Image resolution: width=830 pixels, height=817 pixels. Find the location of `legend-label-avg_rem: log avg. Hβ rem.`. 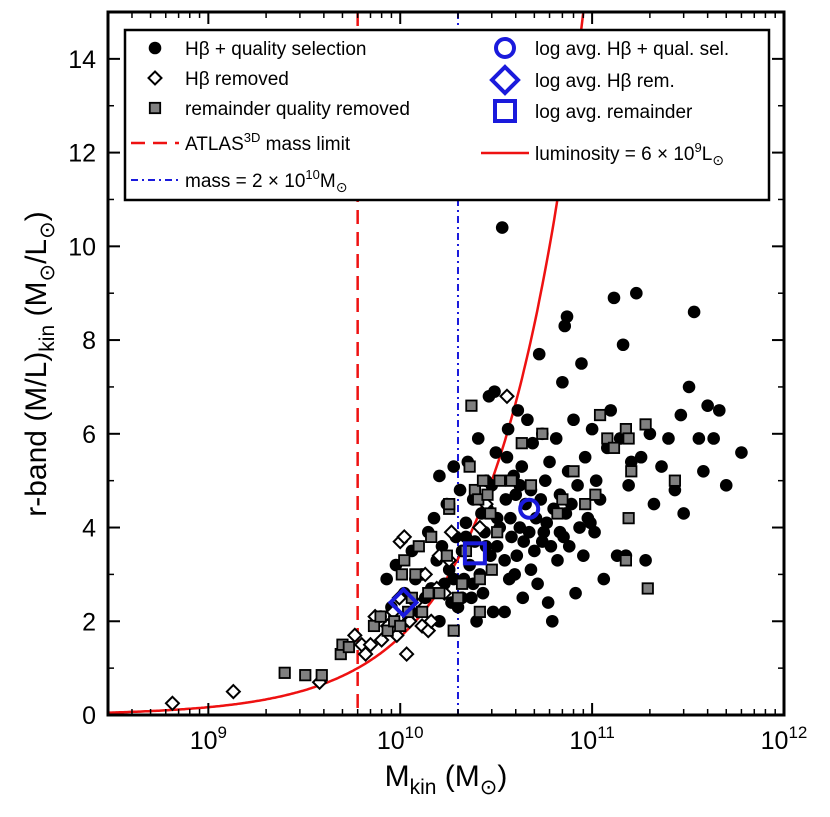

legend-label-avg_rem: log avg. Hβ rem. is located at coordinates (605, 81).